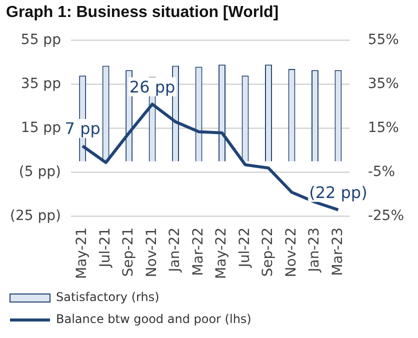  What do you see at coordinates (105, 247) in the screenshot?
I see `x-tick-label: Jul-21` at bounding box center [105, 247].